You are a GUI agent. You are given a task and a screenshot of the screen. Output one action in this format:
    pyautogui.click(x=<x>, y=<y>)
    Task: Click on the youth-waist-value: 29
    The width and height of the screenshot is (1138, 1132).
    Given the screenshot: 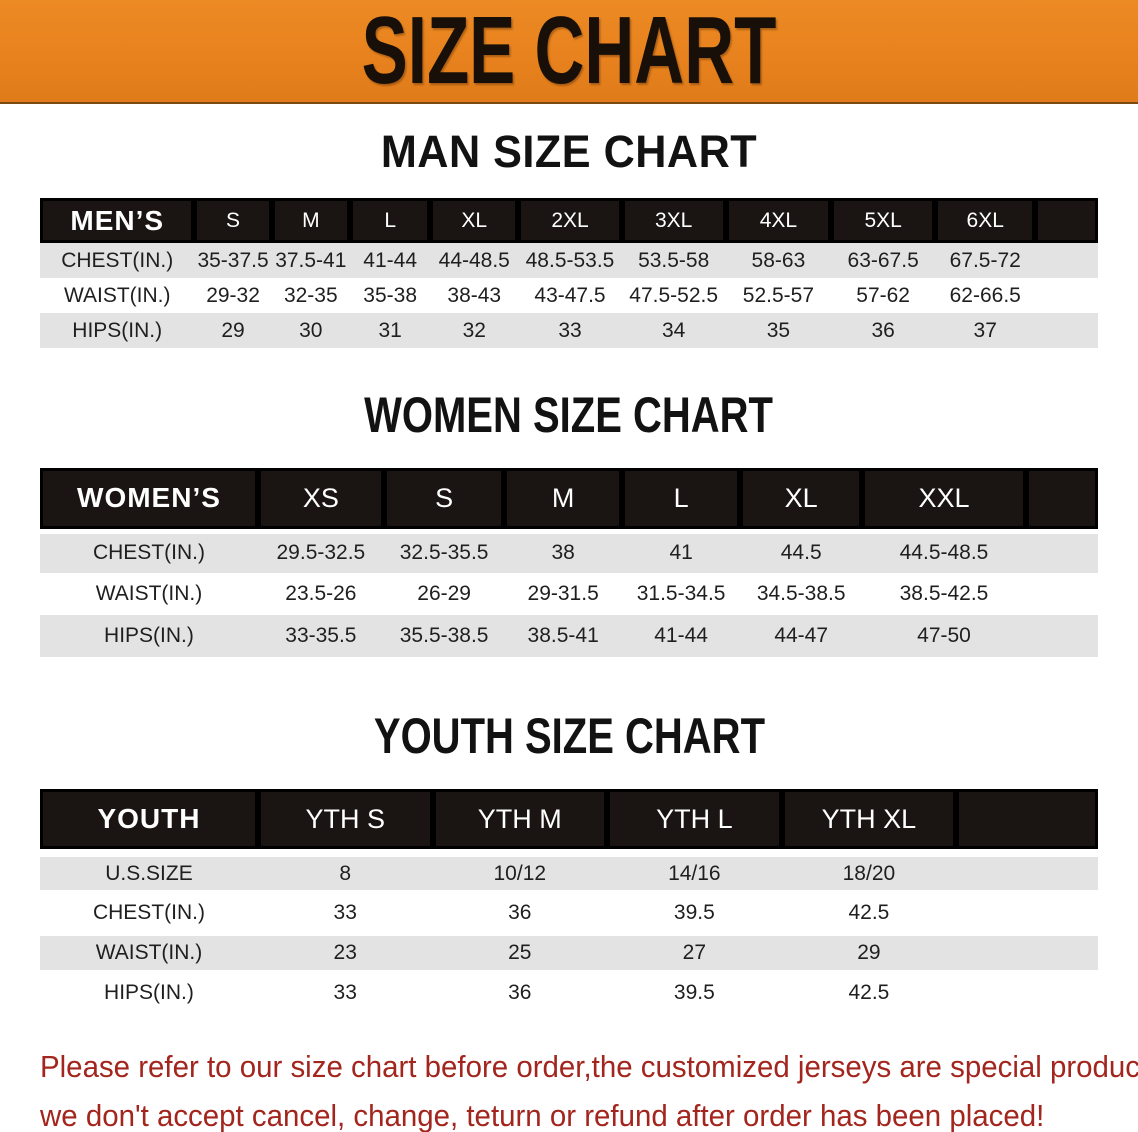 What is the action you would take?
    pyautogui.click(x=869, y=954)
    